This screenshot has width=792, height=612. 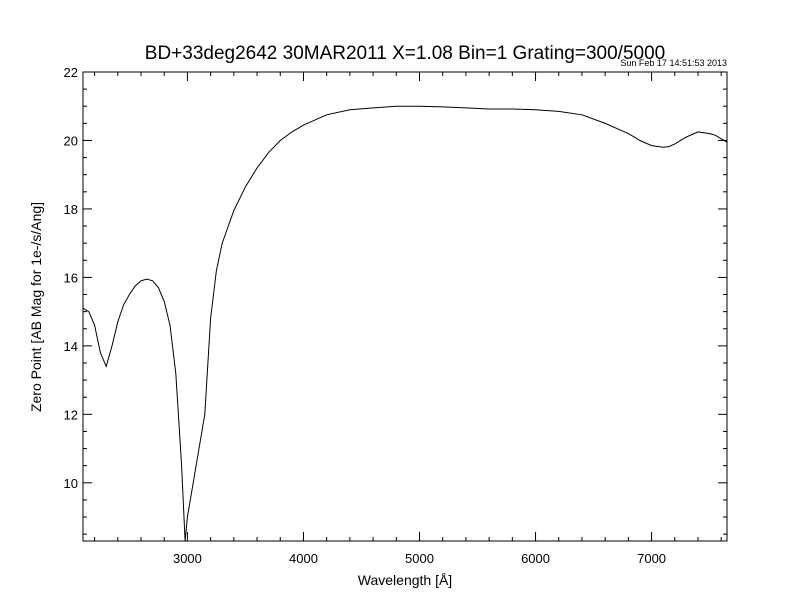 I want to click on y-tick-label: 10, so click(x=71, y=483).